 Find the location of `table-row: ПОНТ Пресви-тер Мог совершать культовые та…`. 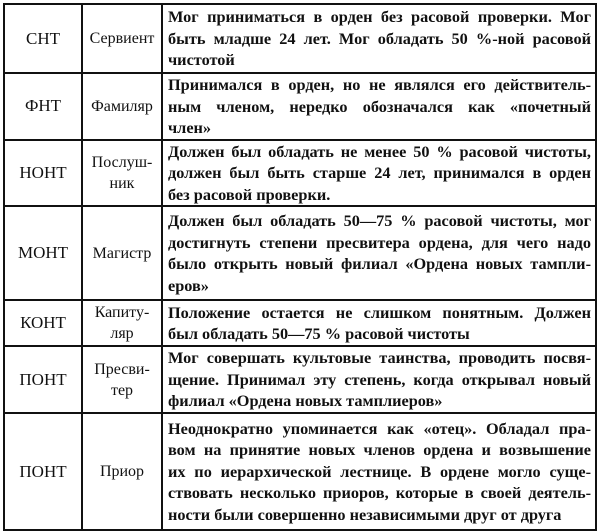

table-row: ПОНТ Пресви-тер Мог совершать культовые та… is located at coordinates (300, 379).